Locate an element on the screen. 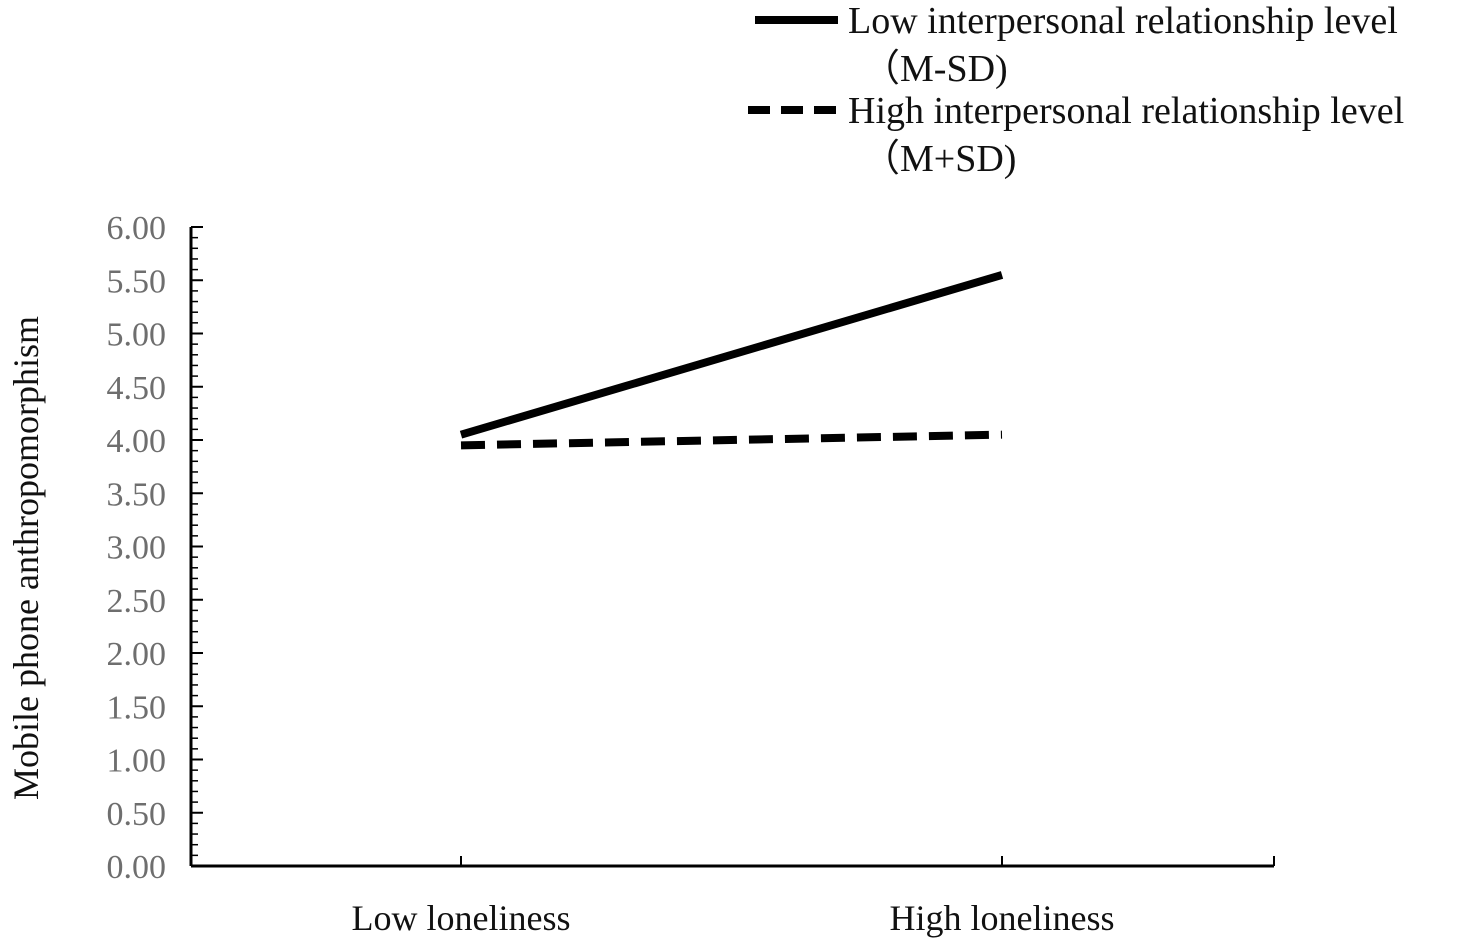 The image size is (1466, 950). y-tick-label: 6.00 is located at coordinates (137, 228).